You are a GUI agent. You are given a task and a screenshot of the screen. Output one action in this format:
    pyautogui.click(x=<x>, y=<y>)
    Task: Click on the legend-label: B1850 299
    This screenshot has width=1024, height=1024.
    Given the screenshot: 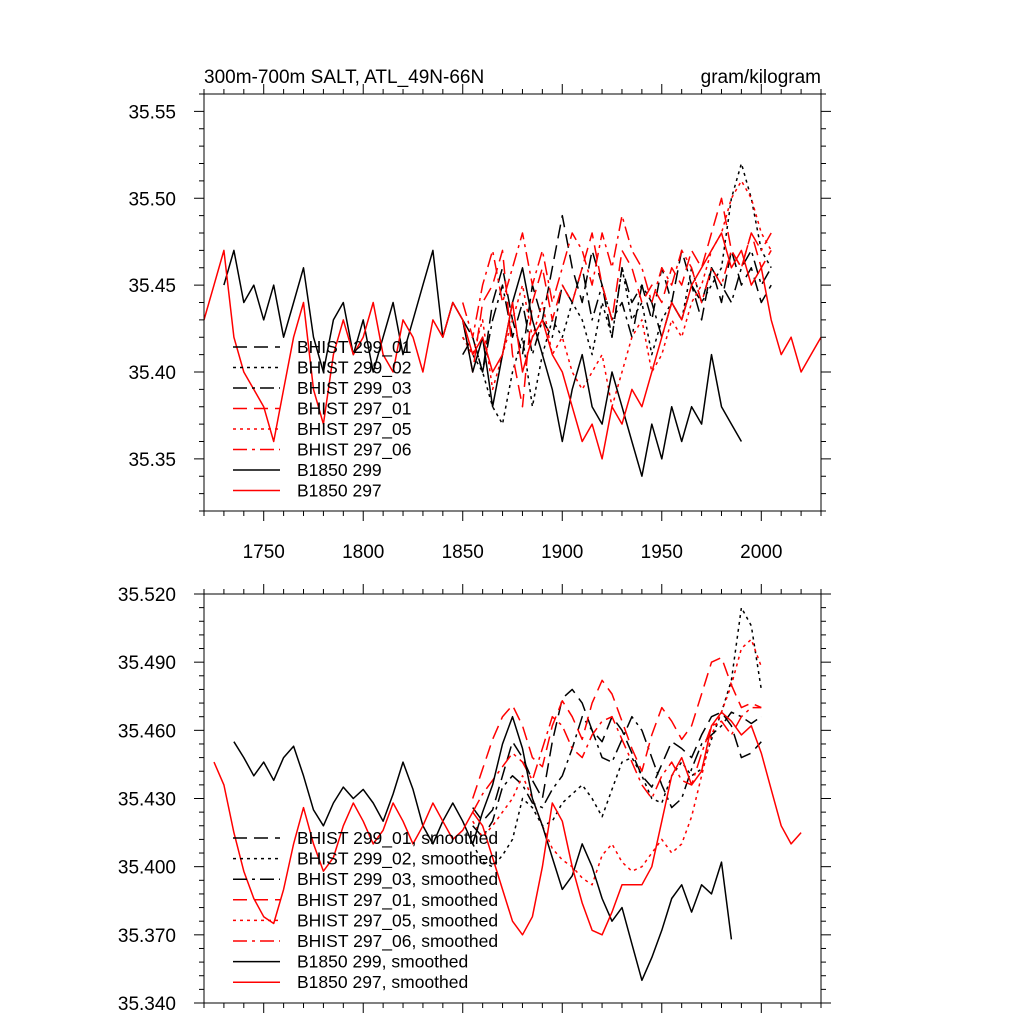 What is the action you would take?
    pyautogui.click(x=339, y=470)
    